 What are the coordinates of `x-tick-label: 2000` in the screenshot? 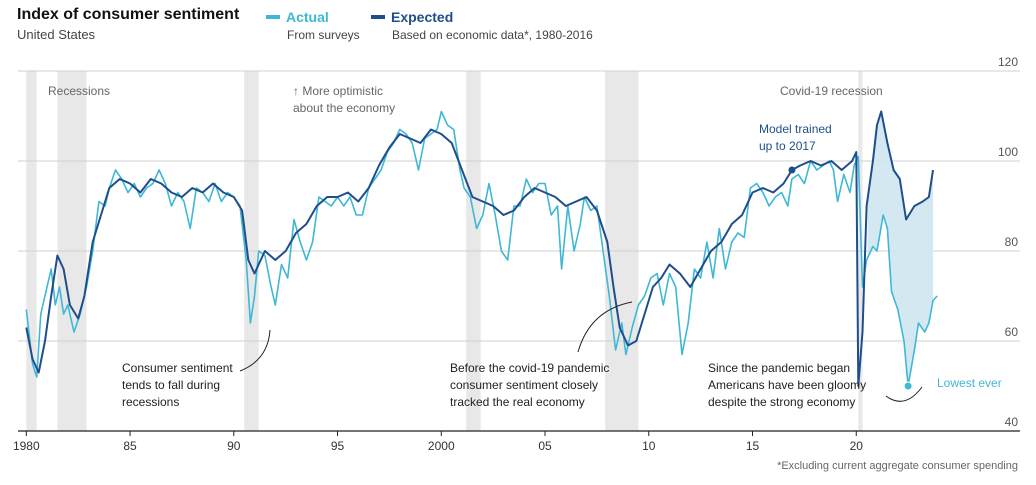 It's located at (441, 446).